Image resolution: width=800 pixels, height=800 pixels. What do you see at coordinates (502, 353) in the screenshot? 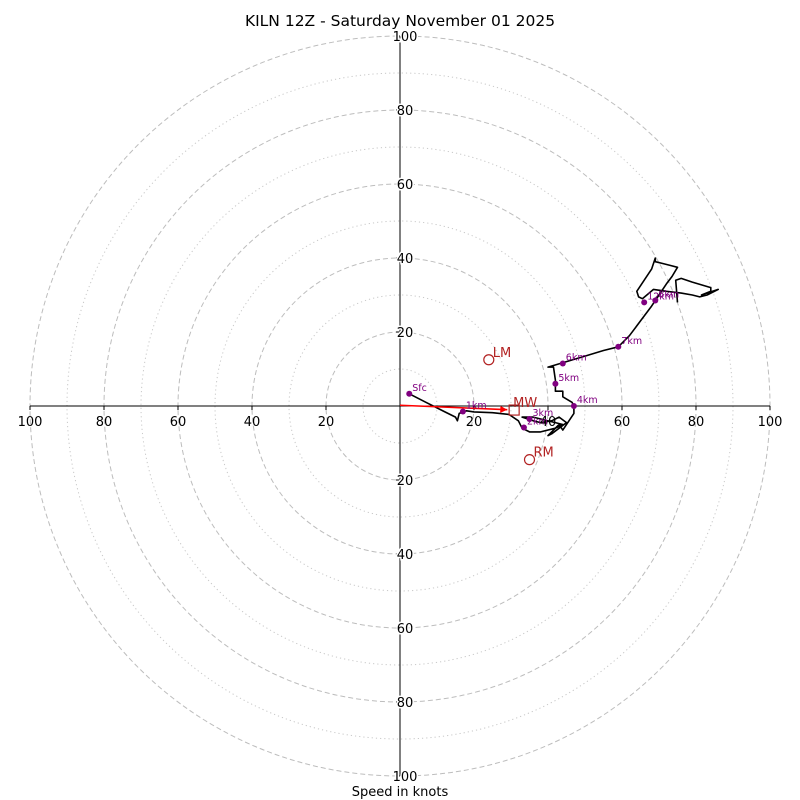
I see `left-mover-label: LM` at bounding box center [502, 353].